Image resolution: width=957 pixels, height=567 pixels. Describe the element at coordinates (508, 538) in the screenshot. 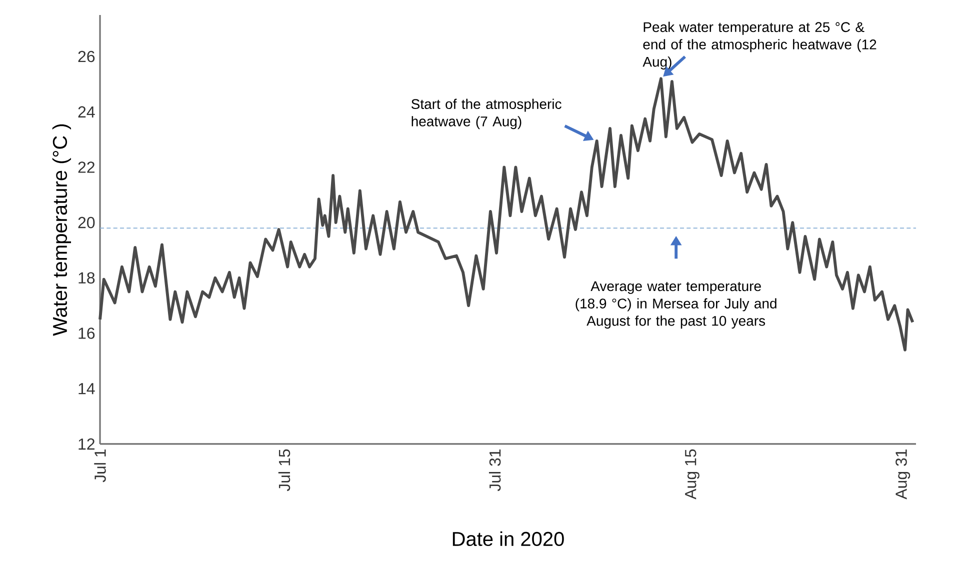

I see `x-axis-title: Date in 2020` at that location.